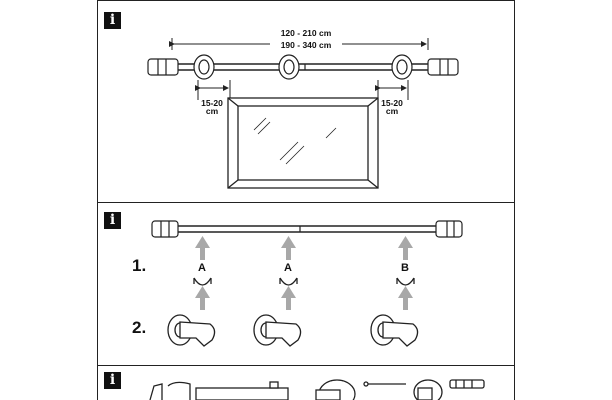 This screenshot has width=612, height=400. What do you see at coordinates (392, 111) in the screenshot?
I see `overhang-right-unit: cm` at bounding box center [392, 111].